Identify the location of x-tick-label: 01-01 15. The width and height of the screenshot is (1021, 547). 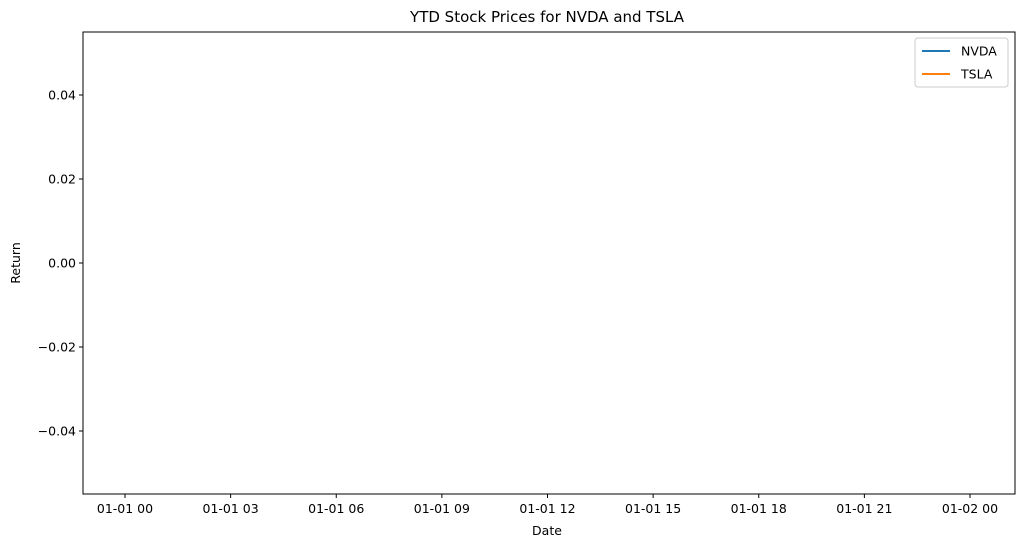
(653, 508).